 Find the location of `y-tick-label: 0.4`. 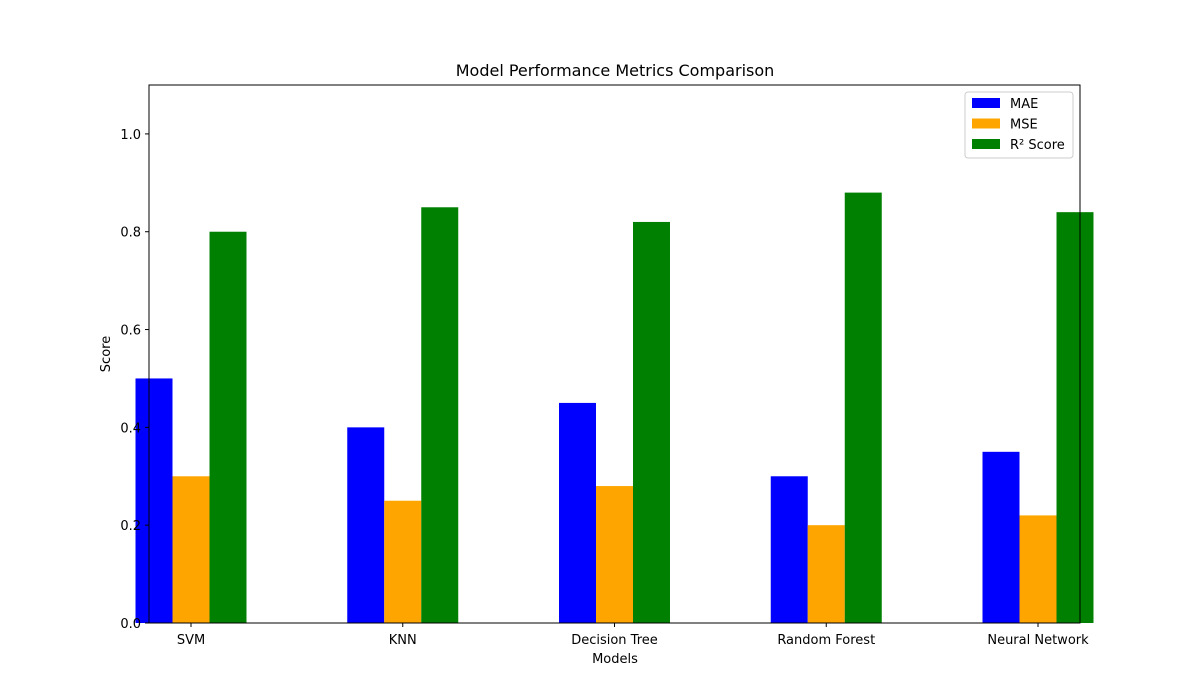

y-tick-label: 0.4 is located at coordinates (130, 428).